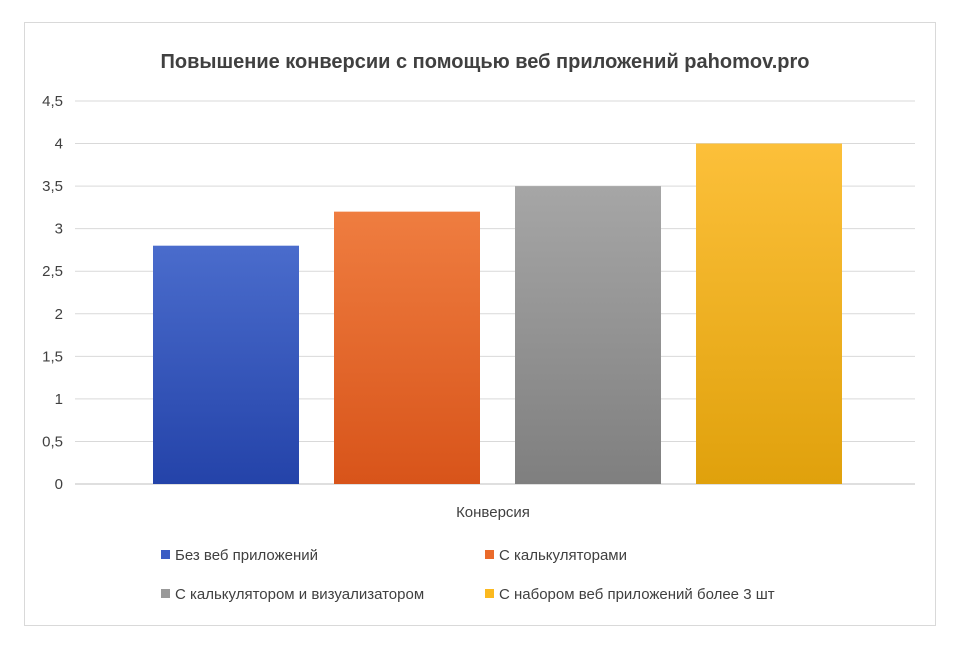 Image resolution: width=960 pixels, height=657 pixels. I want to click on y-tick-label: 3,5, so click(52, 186).